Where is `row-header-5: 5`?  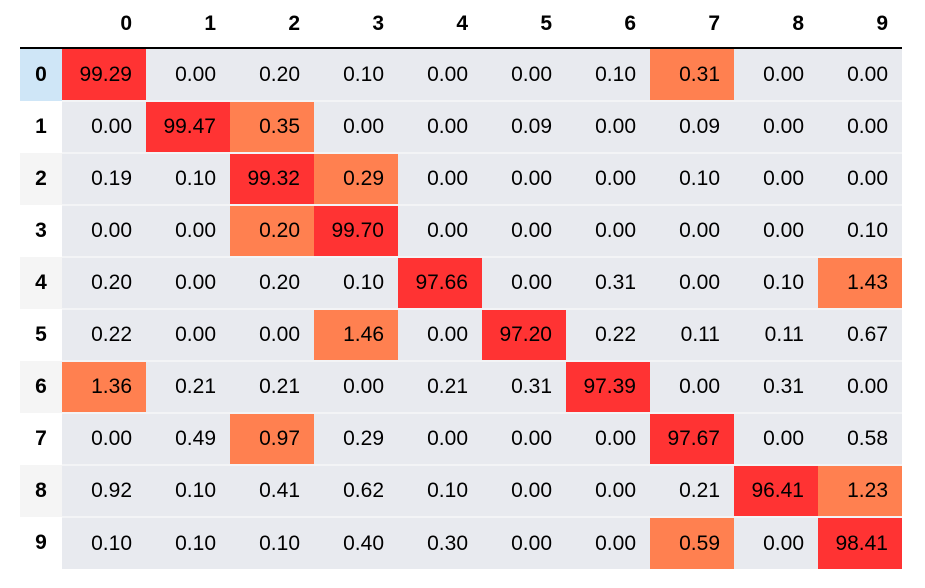 row-header-5: 5 is located at coordinates (41, 335).